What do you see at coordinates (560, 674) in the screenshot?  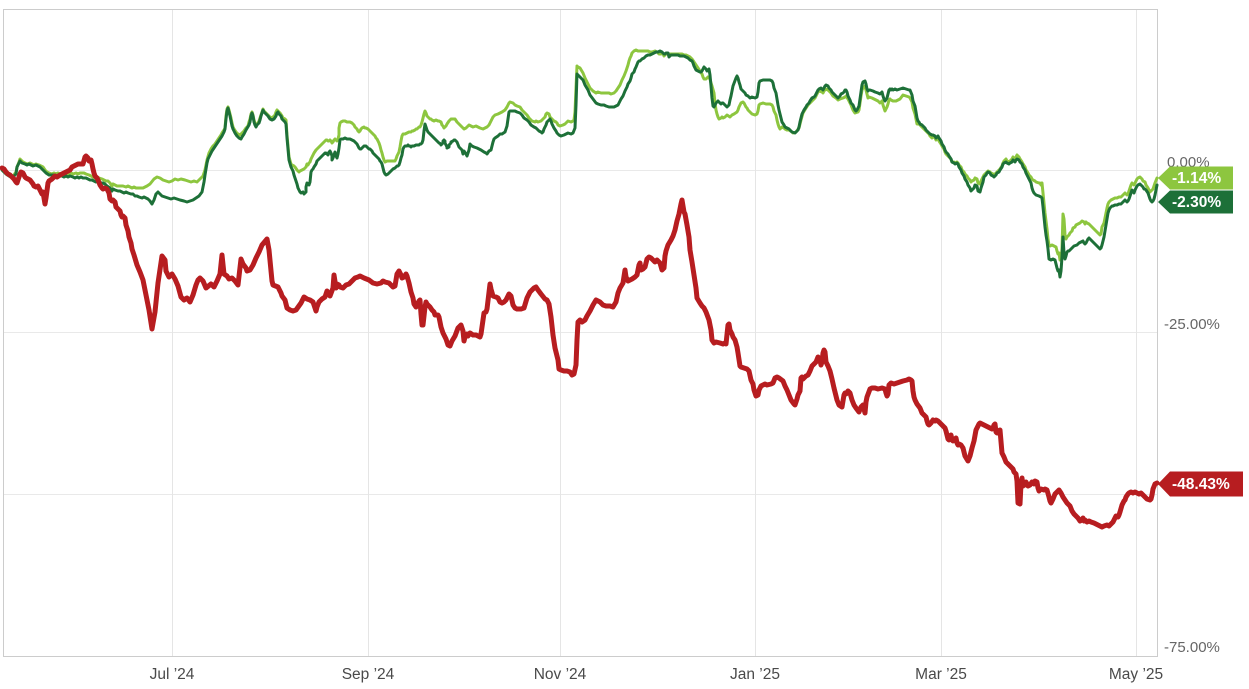 I see `svg-text: Nov ’24` at bounding box center [560, 674].